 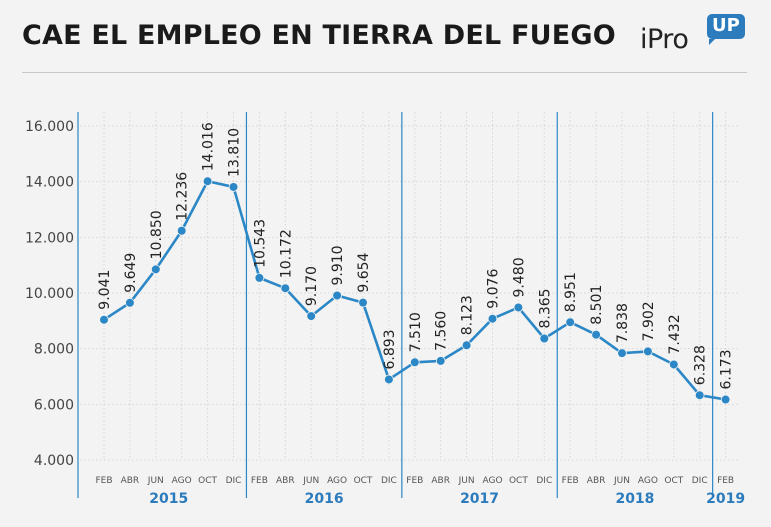 I want to click on data-label: 9.480, so click(x=519, y=277).